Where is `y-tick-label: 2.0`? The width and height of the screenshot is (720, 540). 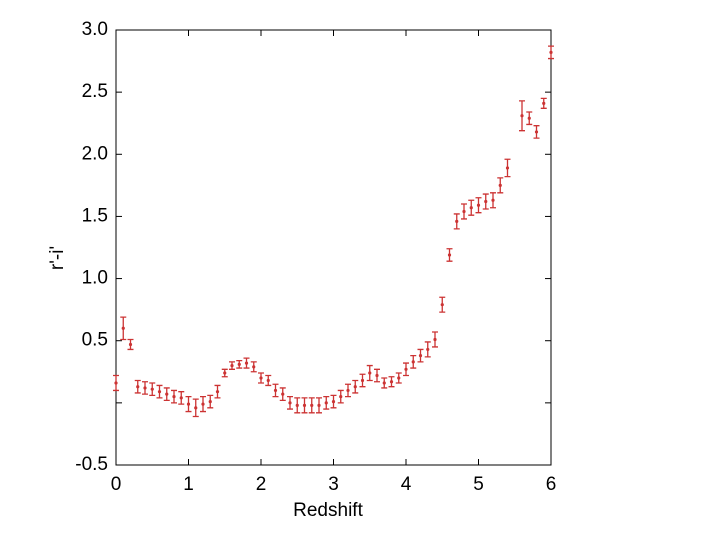 y-tick-label: 2.0 is located at coordinates (95, 153).